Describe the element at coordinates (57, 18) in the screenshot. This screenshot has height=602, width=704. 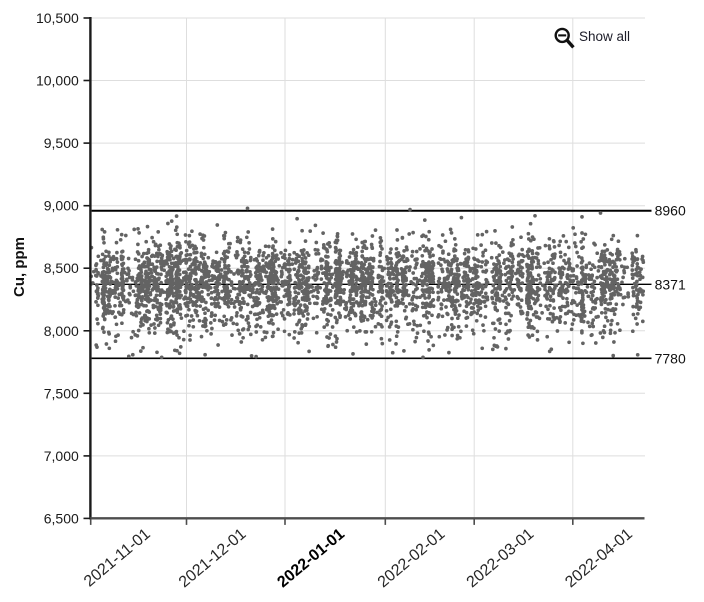
I see `svg-text: 10,500` at that location.